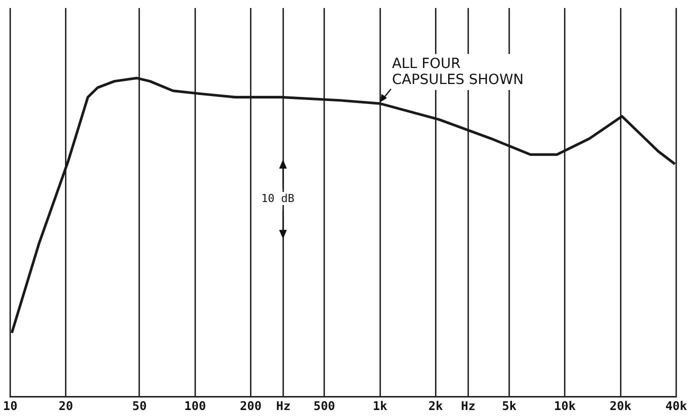 Image resolution: width=690 pixels, height=419 pixels. Describe the element at coordinates (251, 405) in the screenshot. I see `x-tick-label: 200` at that location.